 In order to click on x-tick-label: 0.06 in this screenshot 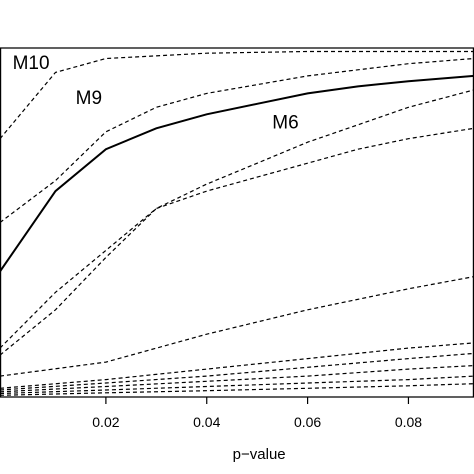, I will do `click(307, 422)`.